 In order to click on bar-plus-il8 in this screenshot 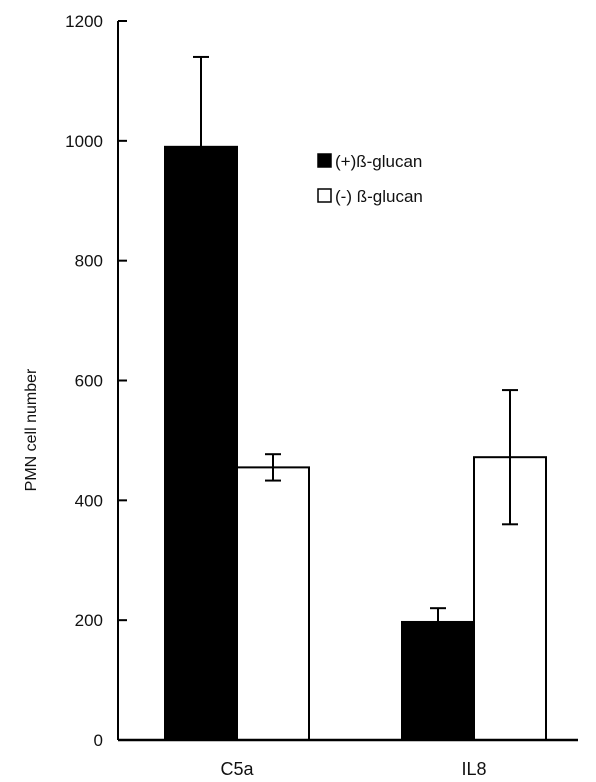, I will do `click(438, 681)`.